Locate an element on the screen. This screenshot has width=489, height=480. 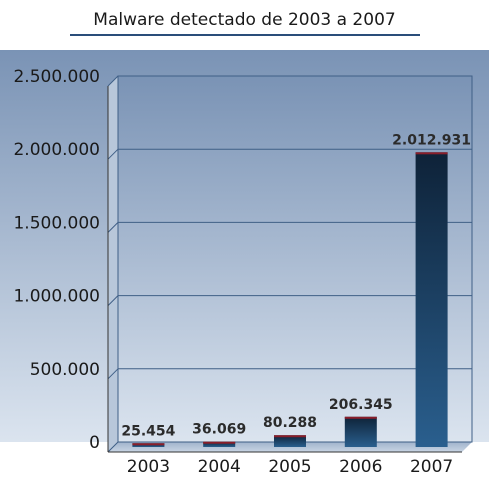
y-tick-label: 0 is located at coordinates (94, 443).